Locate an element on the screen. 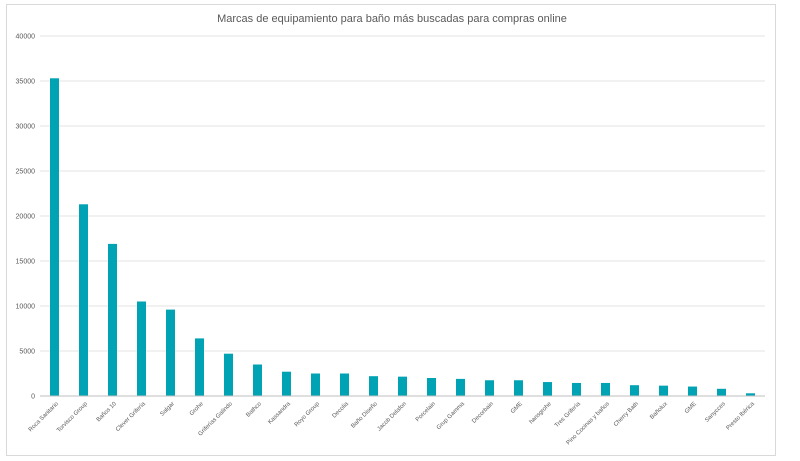  y-tick-label: 15000 is located at coordinates (26, 262).